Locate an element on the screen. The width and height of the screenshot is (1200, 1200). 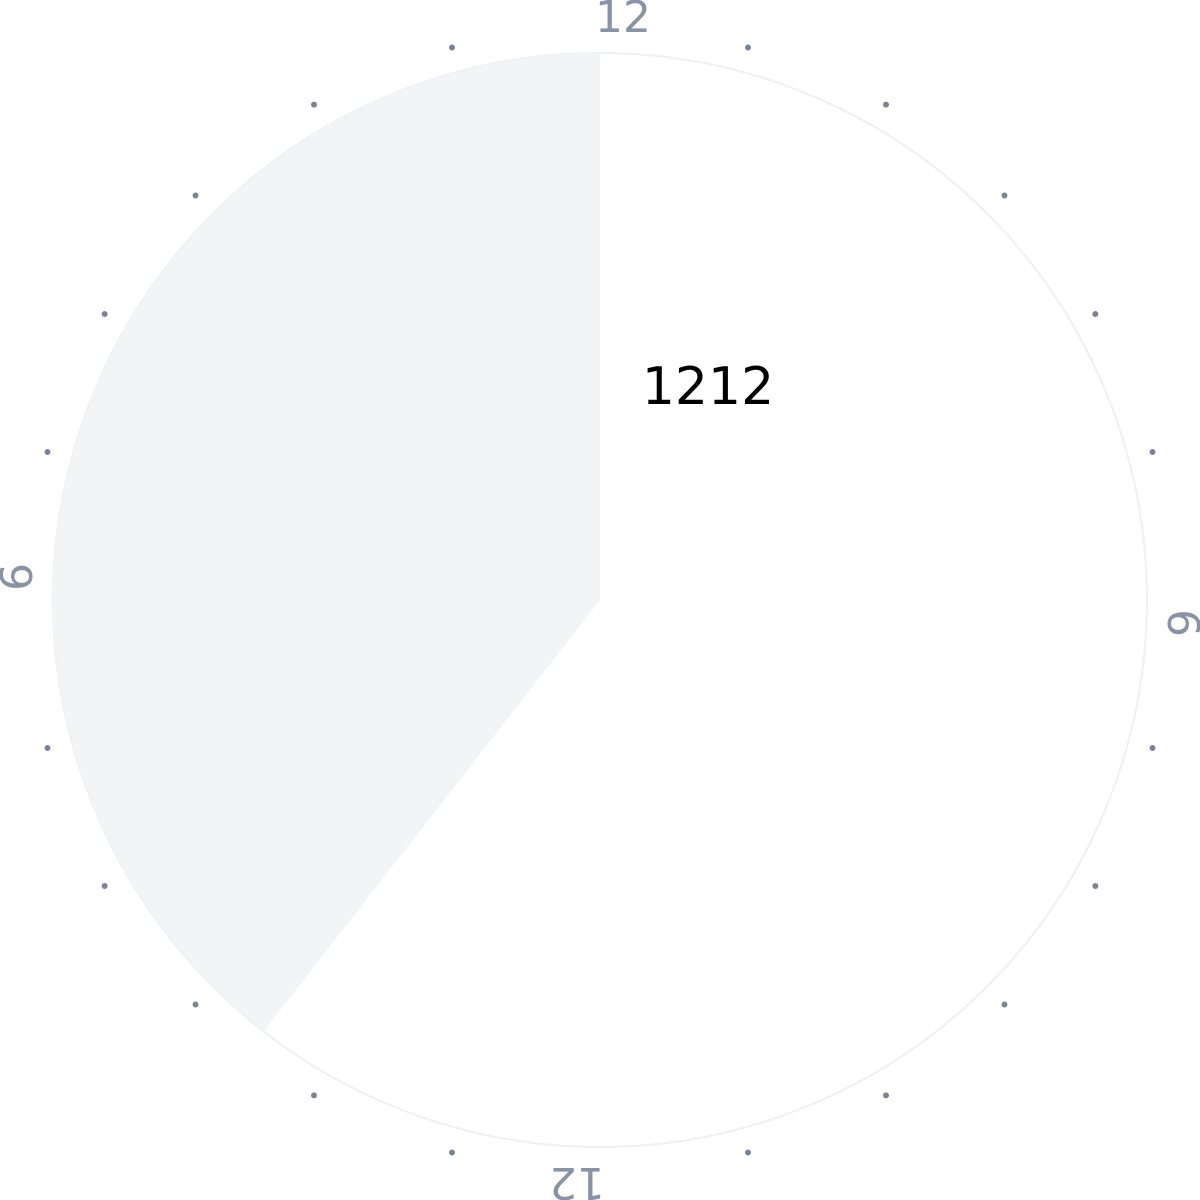
hour-label-left: 6 is located at coordinates (21, 577).